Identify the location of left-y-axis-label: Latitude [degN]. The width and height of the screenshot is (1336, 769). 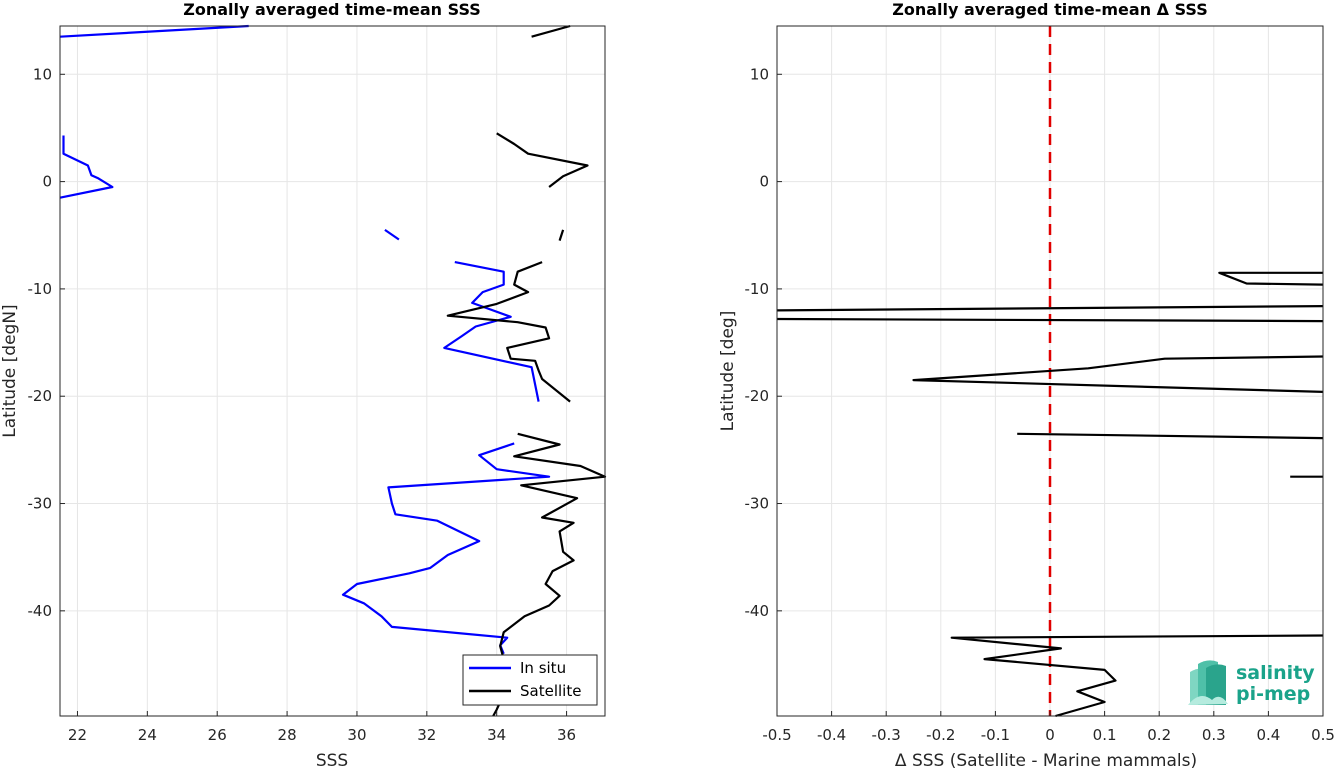
(10, 370).